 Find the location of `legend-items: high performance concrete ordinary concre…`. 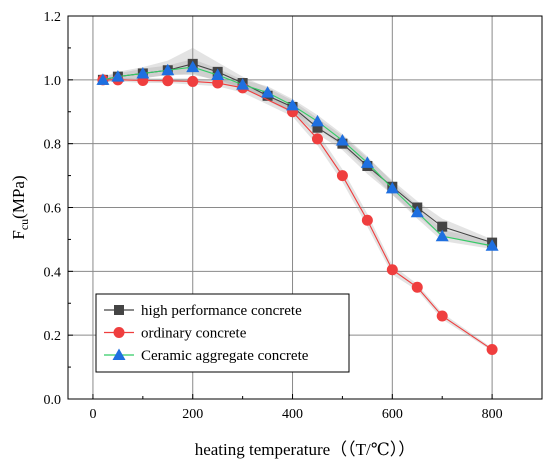

legend-items: high performance concrete ordinary concre… is located at coordinates (206, 333).